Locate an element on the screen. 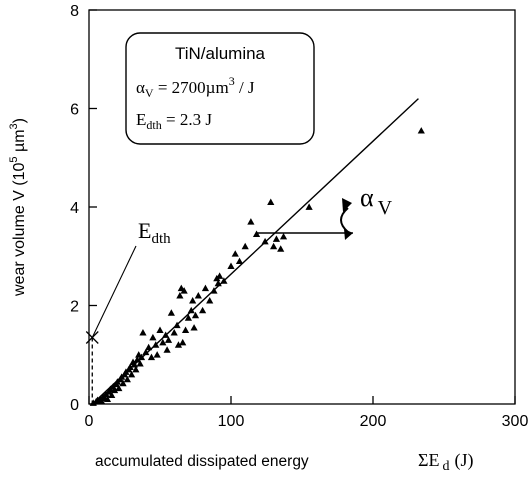 The image size is (530, 479). x-axis-ticks: 0 100 200 300 is located at coordinates (307, 413).